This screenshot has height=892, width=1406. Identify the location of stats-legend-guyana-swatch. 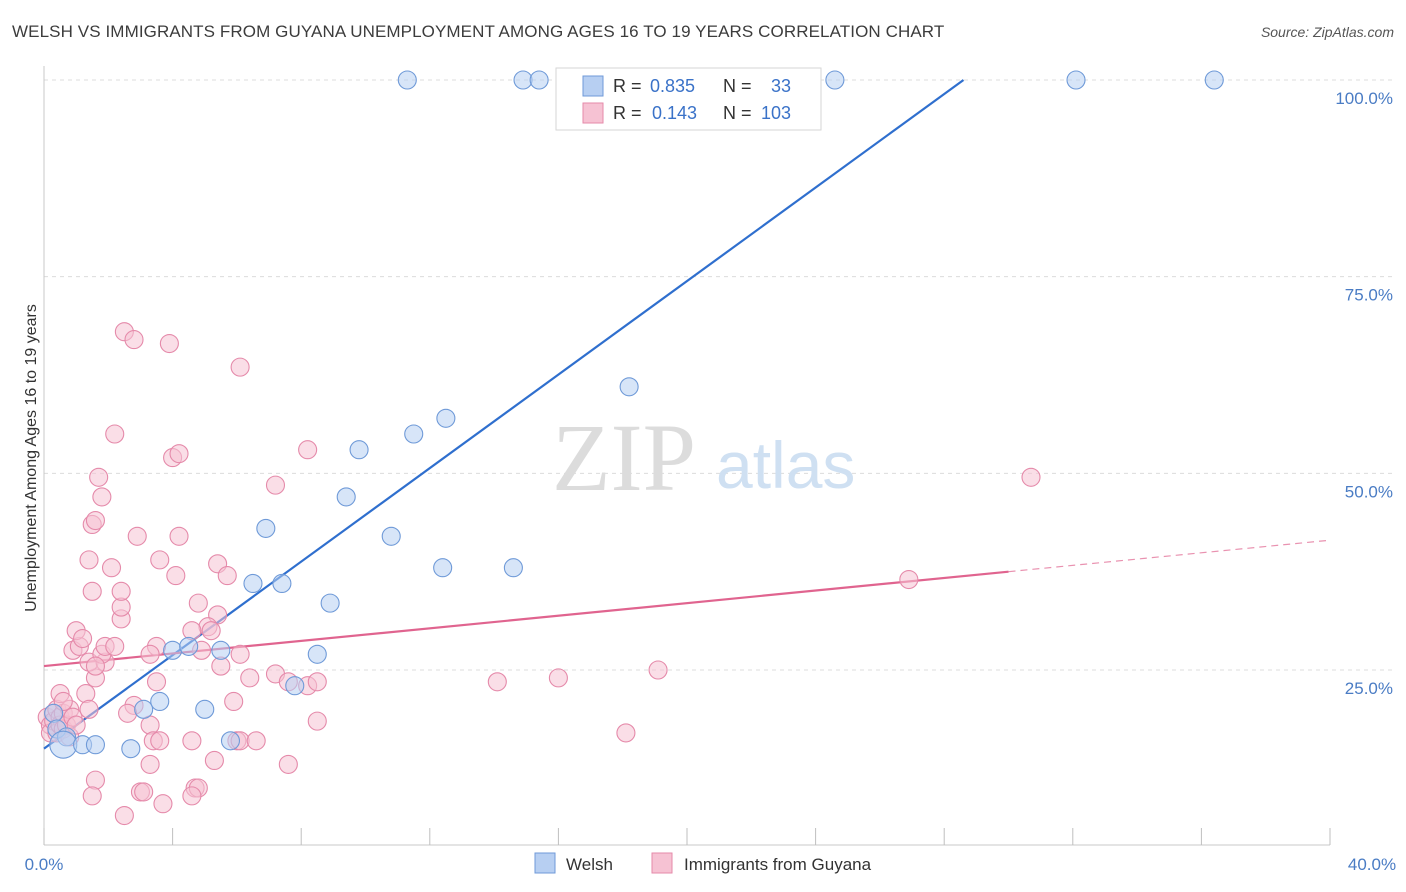
(593, 113).